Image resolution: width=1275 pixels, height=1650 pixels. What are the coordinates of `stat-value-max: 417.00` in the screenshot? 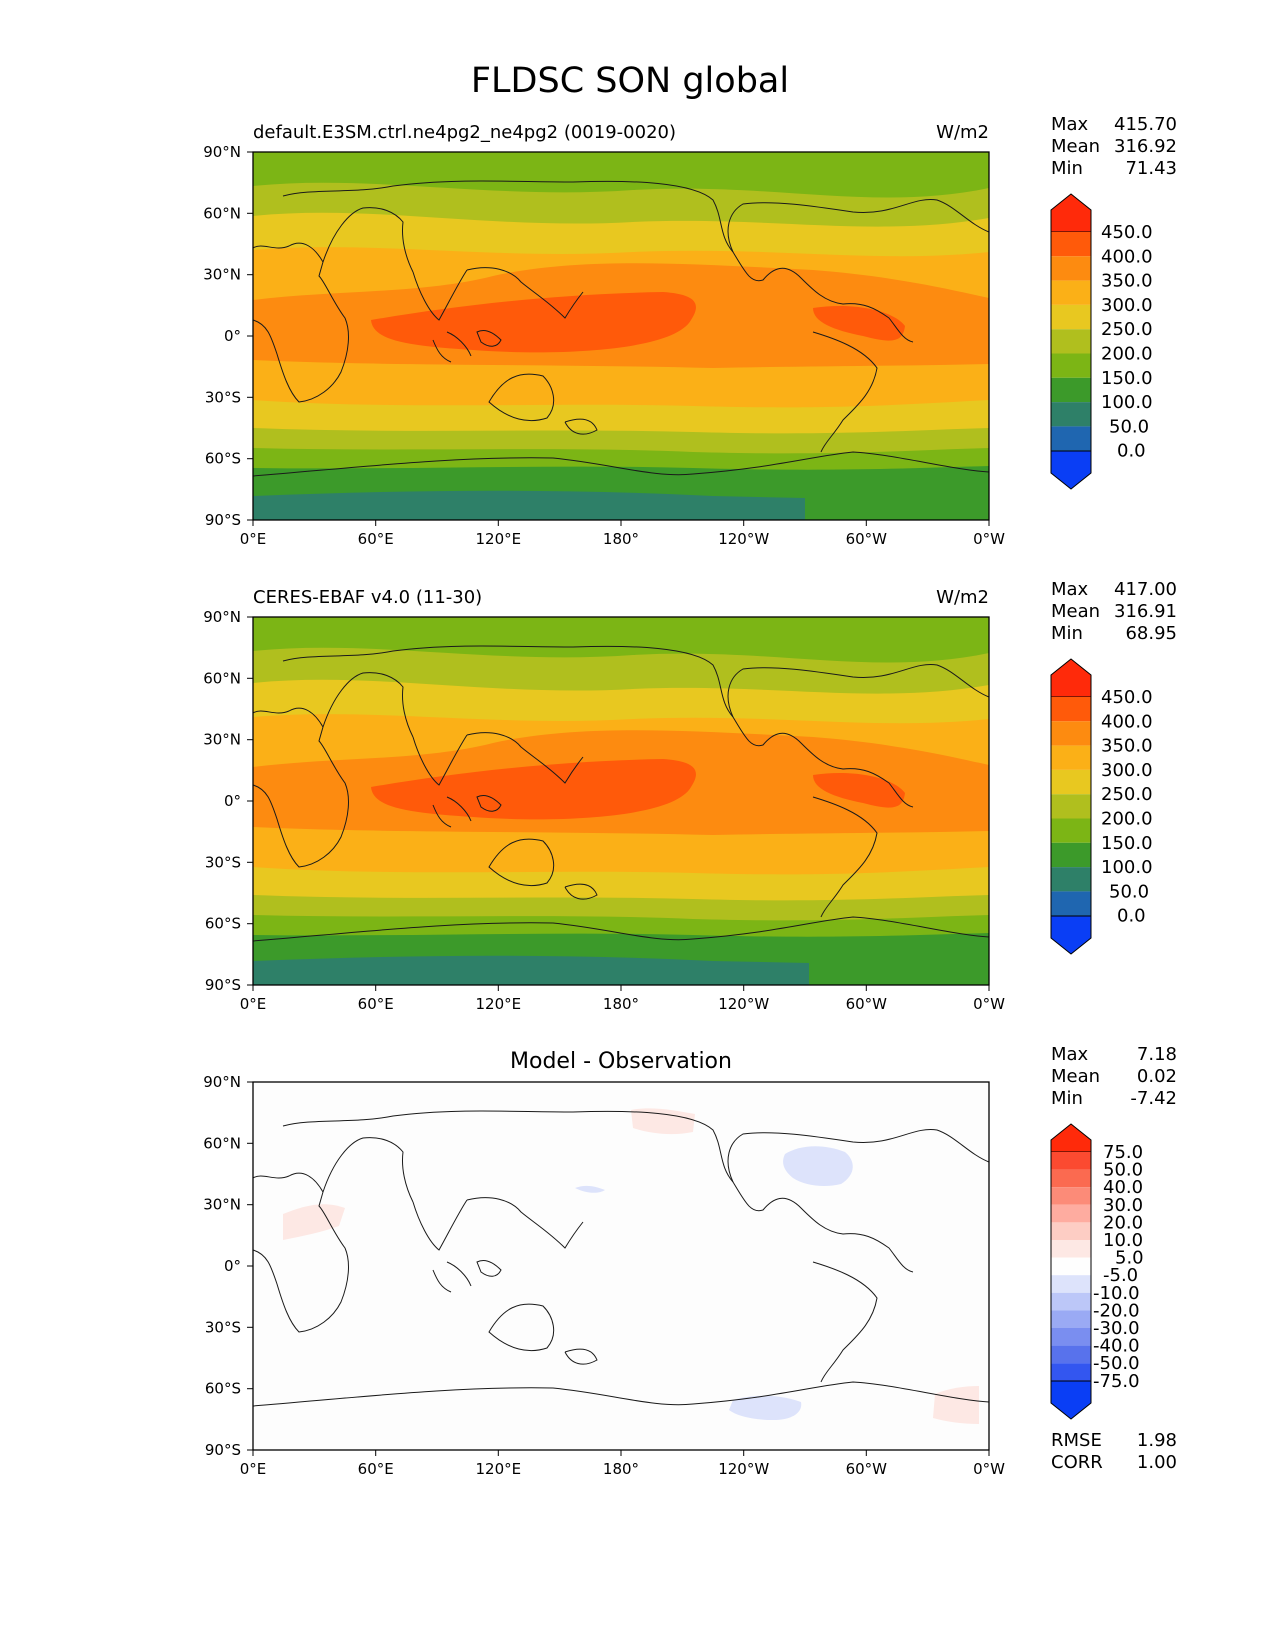 It's located at (1145, 589).